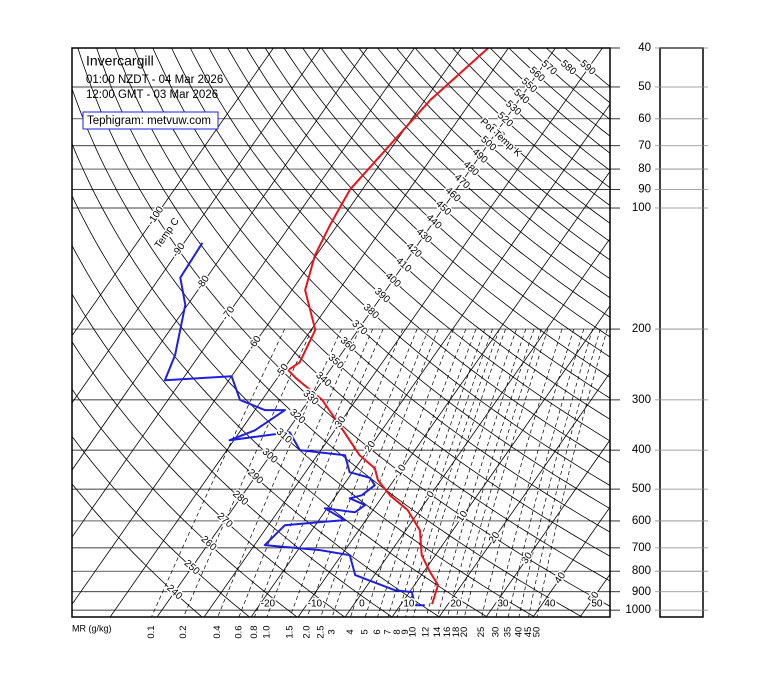 This screenshot has height=690, width=760. I want to click on pressure-tick-label: 400, so click(641, 450).